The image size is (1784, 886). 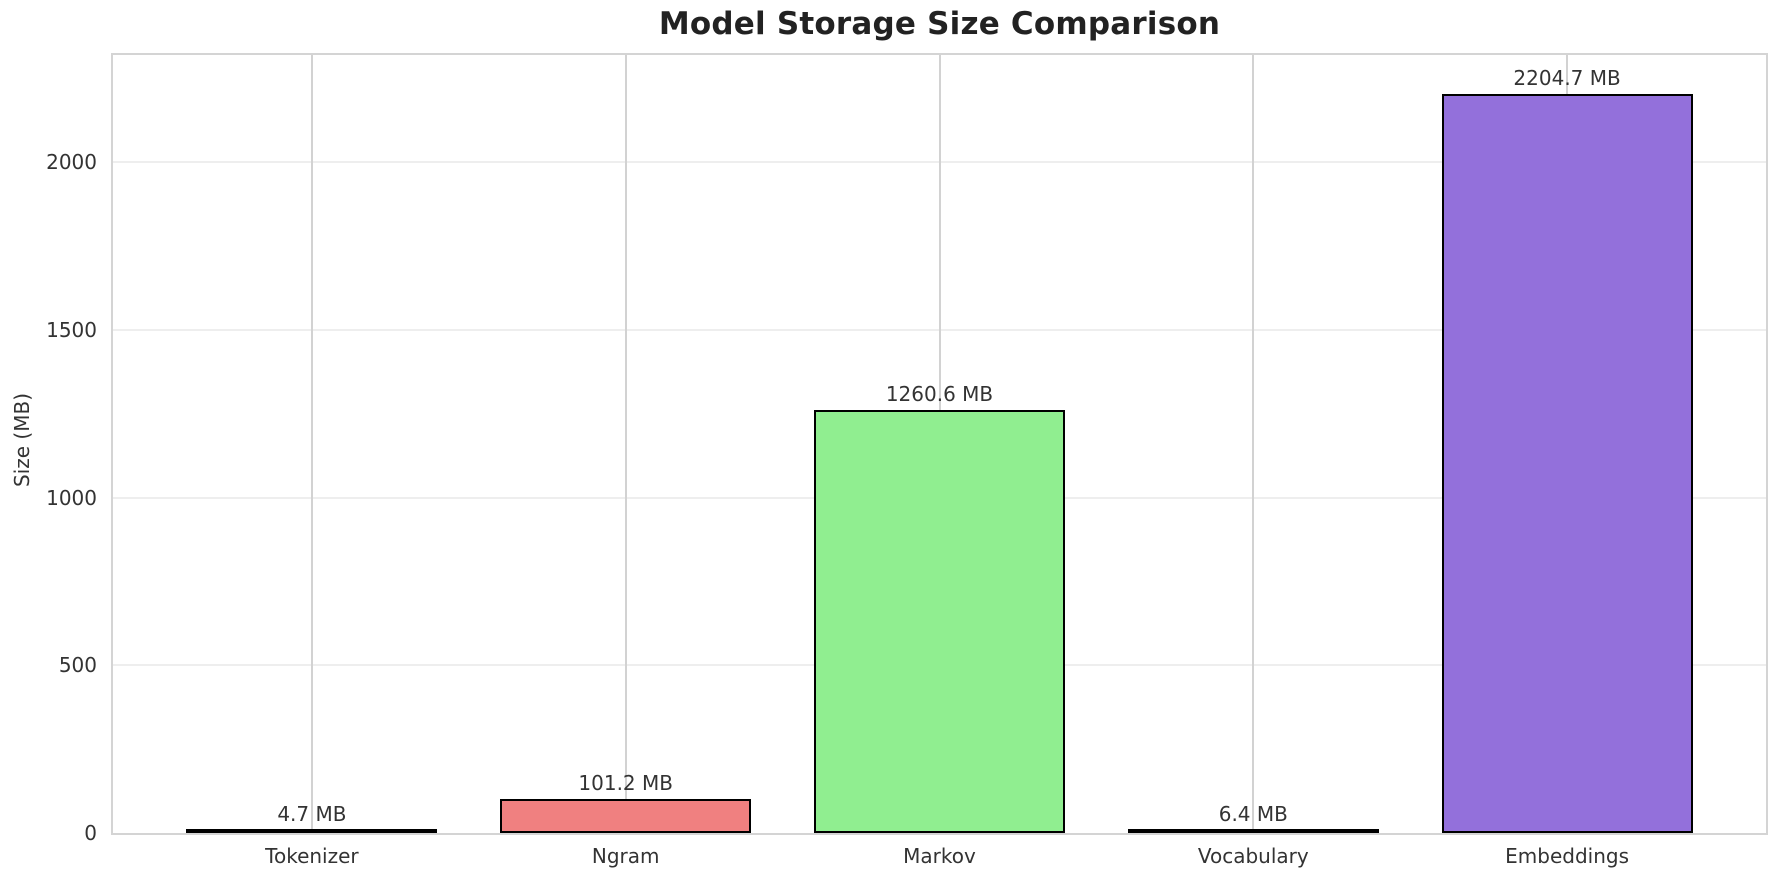 What do you see at coordinates (1253, 856) in the screenshot?
I see `x-tick-label-vocabulary: Vocabulary` at bounding box center [1253, 856].